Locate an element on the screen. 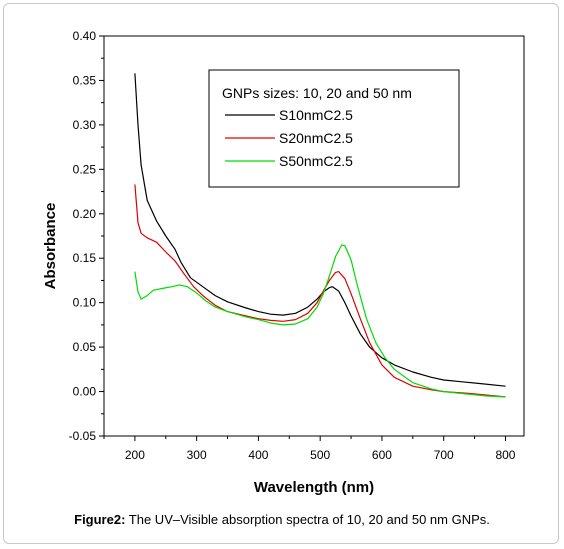 This screenshot has width=564, height=549. legend-label: S50nmC2.5 is located at coordinates (316, 161).